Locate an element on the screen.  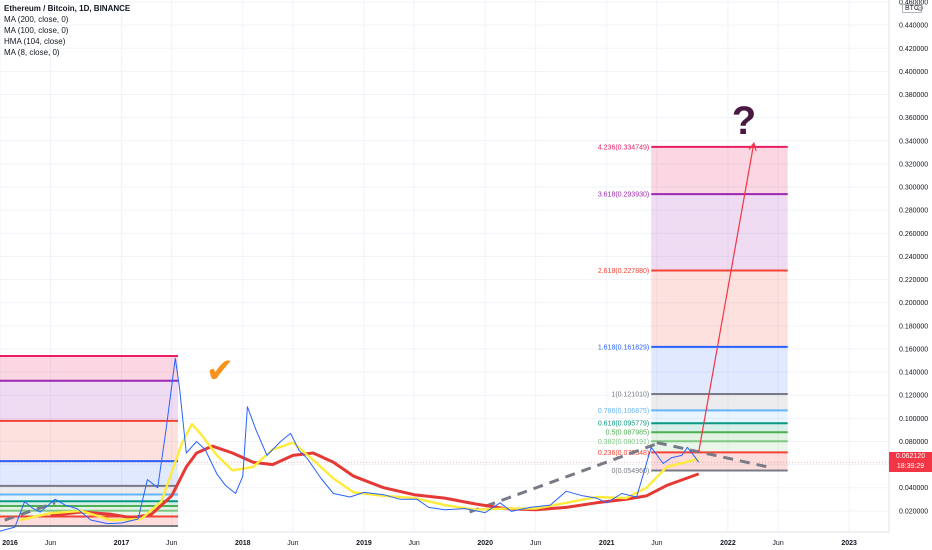
y-tick-label-1: 0.040000 is located at coordinates (913, 488).